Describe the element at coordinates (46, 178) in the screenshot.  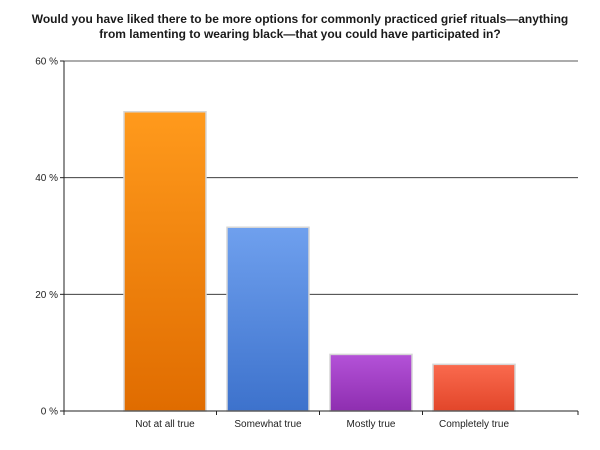
I see `y-tick-label: 40 %` at that location.